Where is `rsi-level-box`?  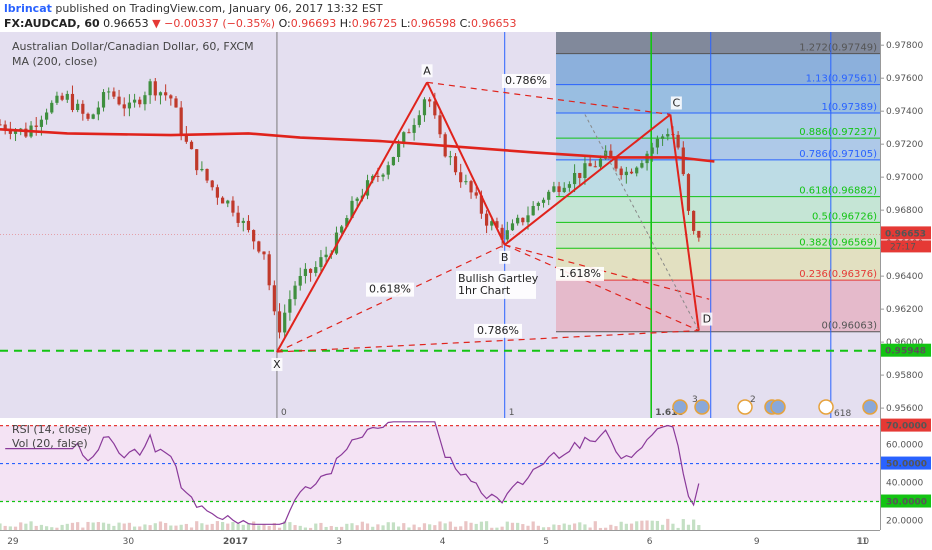 rsi-level-box is located at coordinates (906, 463).